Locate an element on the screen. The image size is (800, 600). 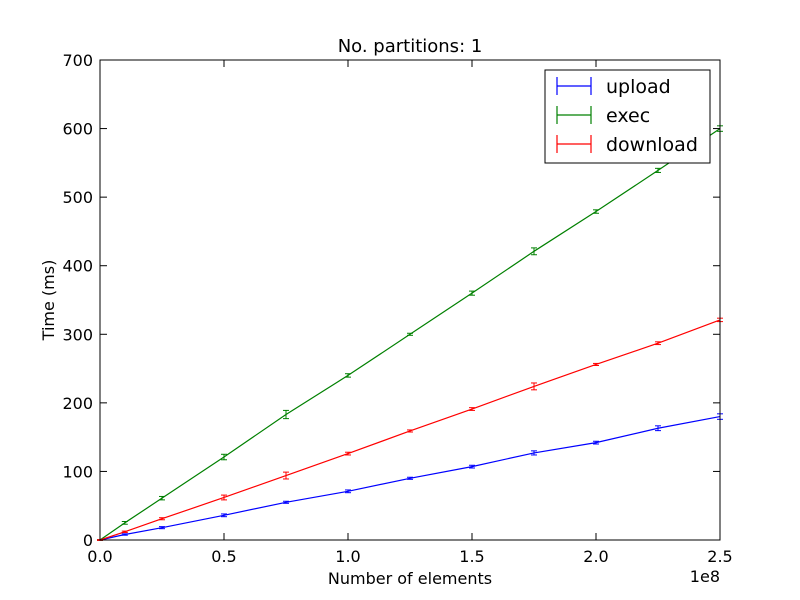
legend-entries: upload exec download is located at coordinates (627, 116).